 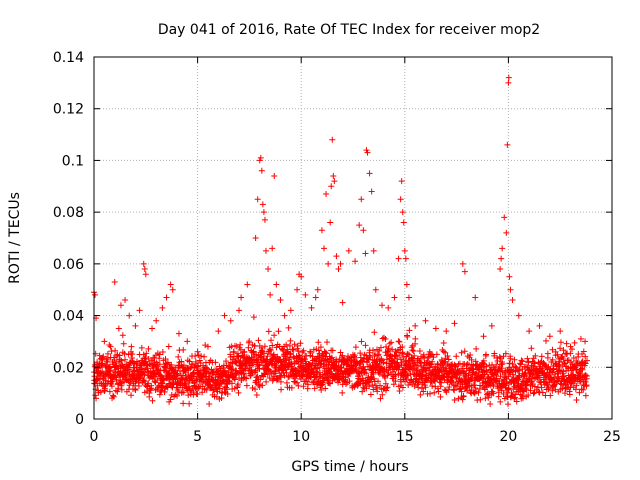 I want to click on x-axis-label: GPS time / hours, so click(x=349, y=467).